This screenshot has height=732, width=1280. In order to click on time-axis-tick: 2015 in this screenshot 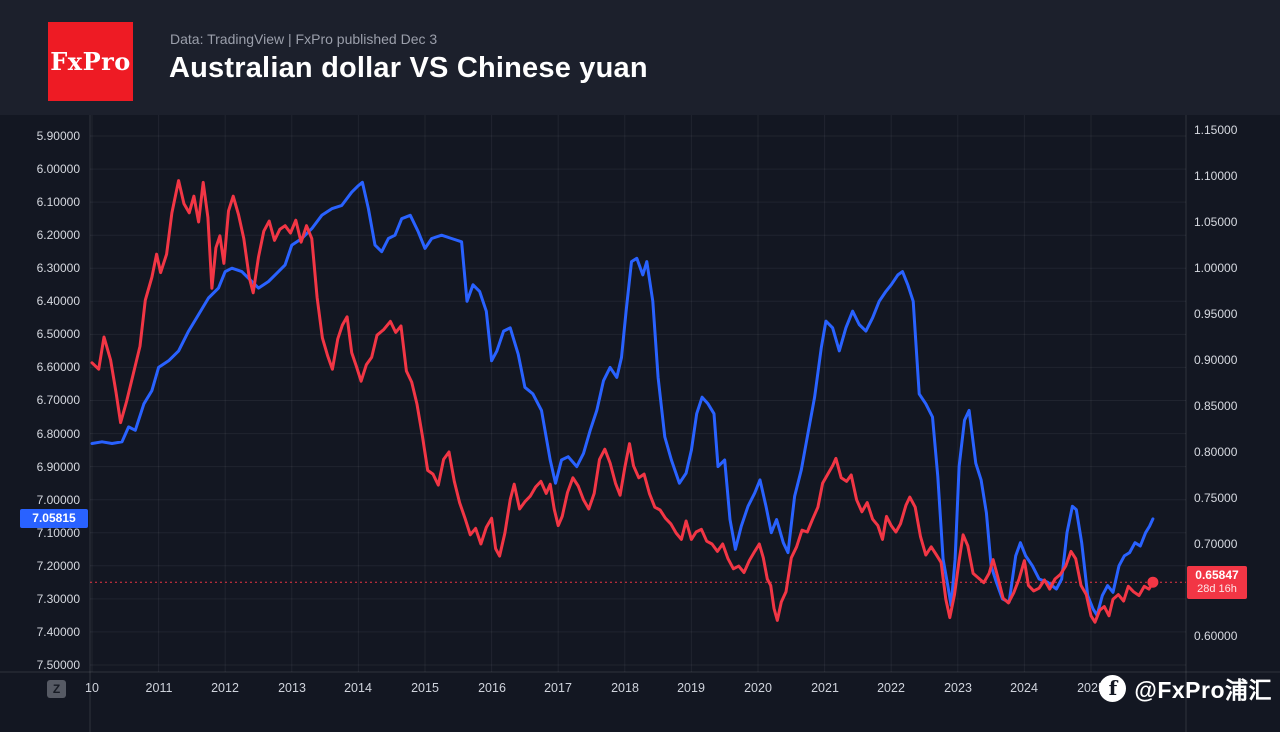, I will do `click(425, 688)`.